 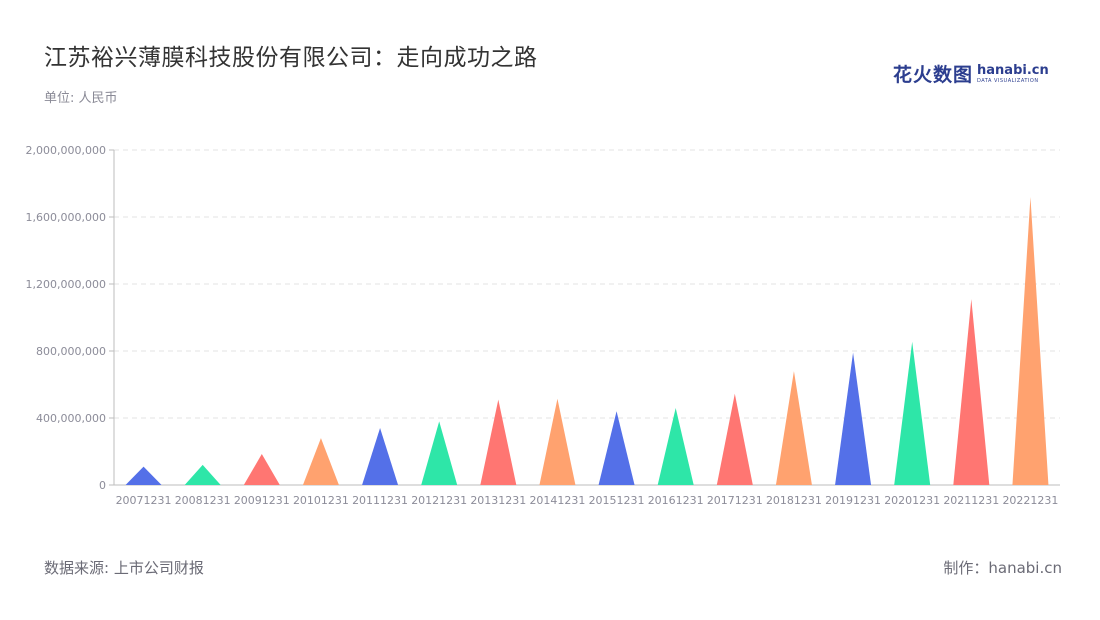 What do you see at coordinates (71, 351) in the screenshot?
I see `y-tick-label: 800,000,000` at bounding box center [71, 351].